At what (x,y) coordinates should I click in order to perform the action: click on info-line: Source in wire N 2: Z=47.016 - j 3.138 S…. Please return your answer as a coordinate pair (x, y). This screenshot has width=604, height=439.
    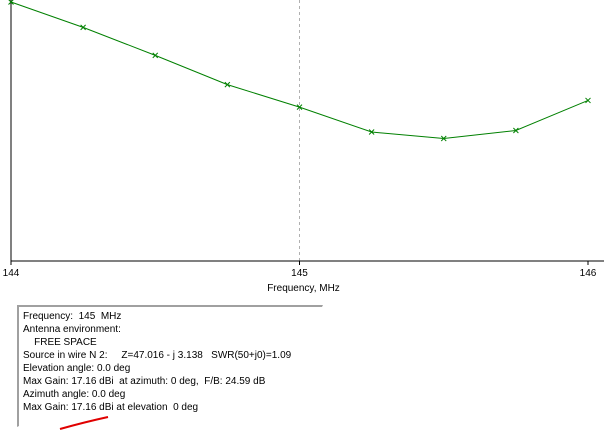
    Looking at the image, I should click on (157, 355).